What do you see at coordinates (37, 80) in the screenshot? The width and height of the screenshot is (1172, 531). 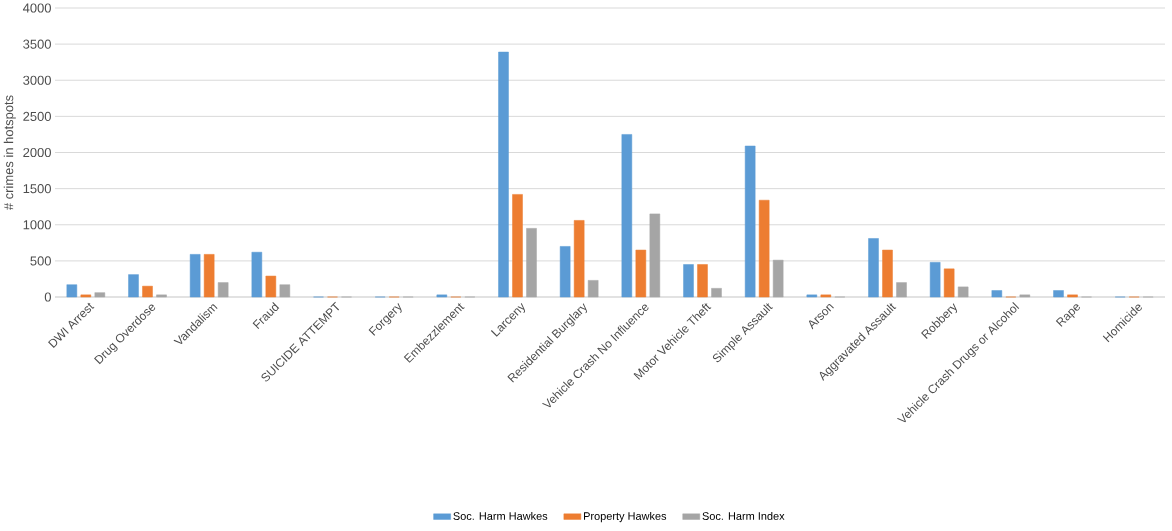 I see `y-tick-label: 3000` at bounding box center [37, 80].